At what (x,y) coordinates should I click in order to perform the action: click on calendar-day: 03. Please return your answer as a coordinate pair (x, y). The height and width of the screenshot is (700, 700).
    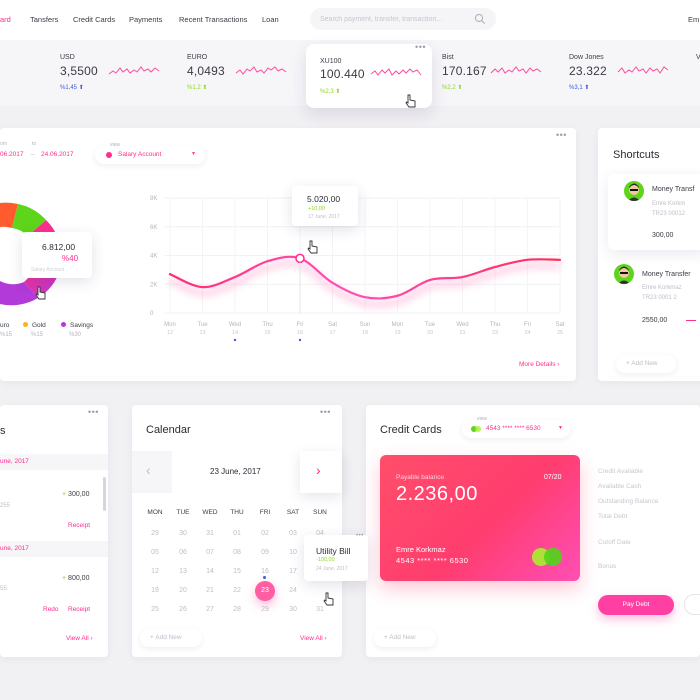
    Looking at the image, I should click on (293, 533).